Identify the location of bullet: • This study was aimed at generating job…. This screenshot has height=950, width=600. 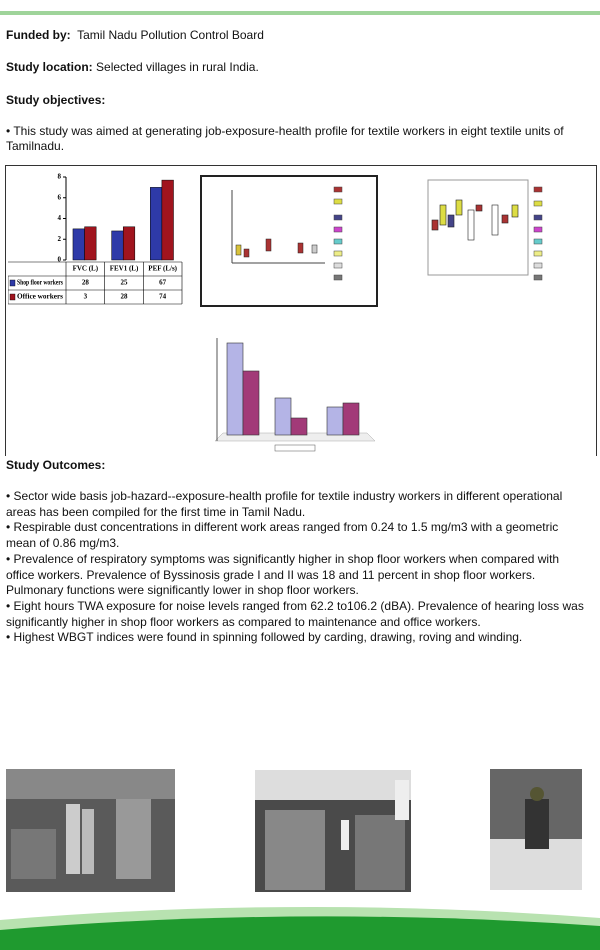
(285, 138).